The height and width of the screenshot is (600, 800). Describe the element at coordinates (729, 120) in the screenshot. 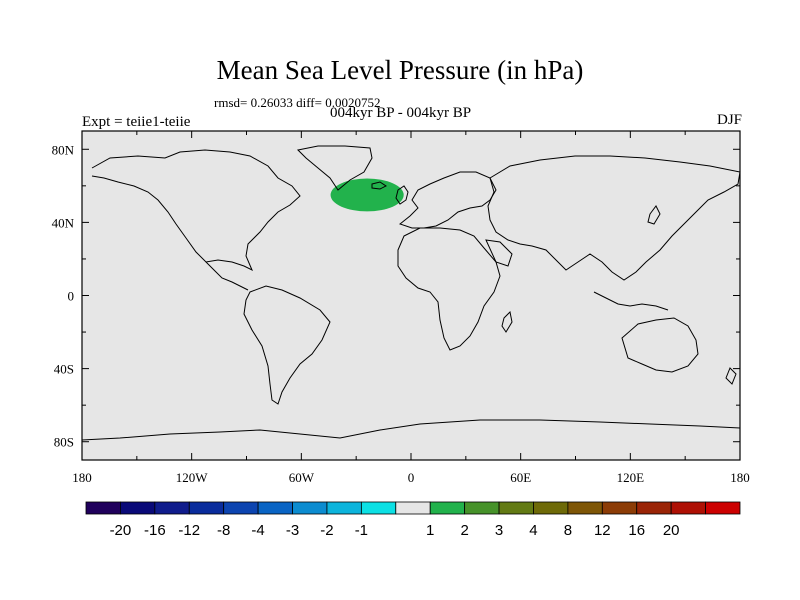

I see `season-label: DJF` at that location.